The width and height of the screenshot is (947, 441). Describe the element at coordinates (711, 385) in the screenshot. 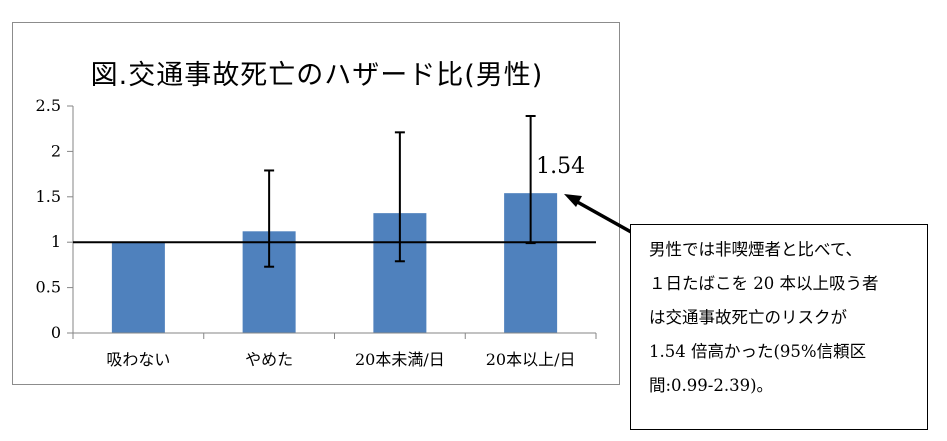

I see `callout-line: 間:0.99-2.39)。` at that location.